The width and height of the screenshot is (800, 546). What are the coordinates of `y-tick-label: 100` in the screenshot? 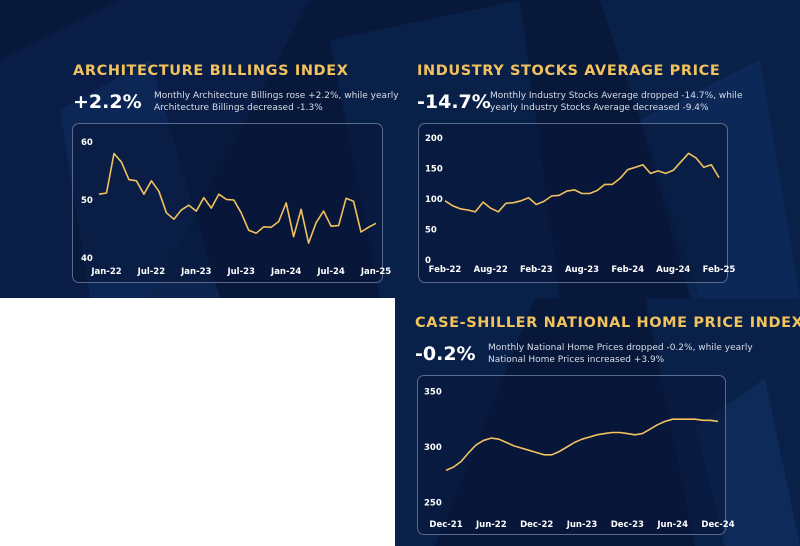 It's located at (434, 200).